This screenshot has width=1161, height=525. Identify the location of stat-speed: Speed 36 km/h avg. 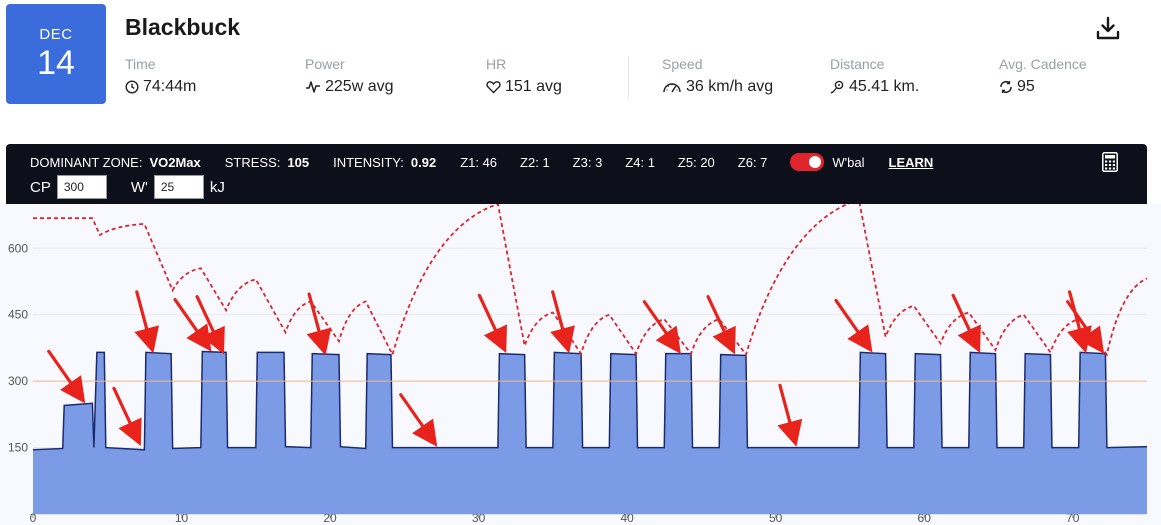
(717, 76).